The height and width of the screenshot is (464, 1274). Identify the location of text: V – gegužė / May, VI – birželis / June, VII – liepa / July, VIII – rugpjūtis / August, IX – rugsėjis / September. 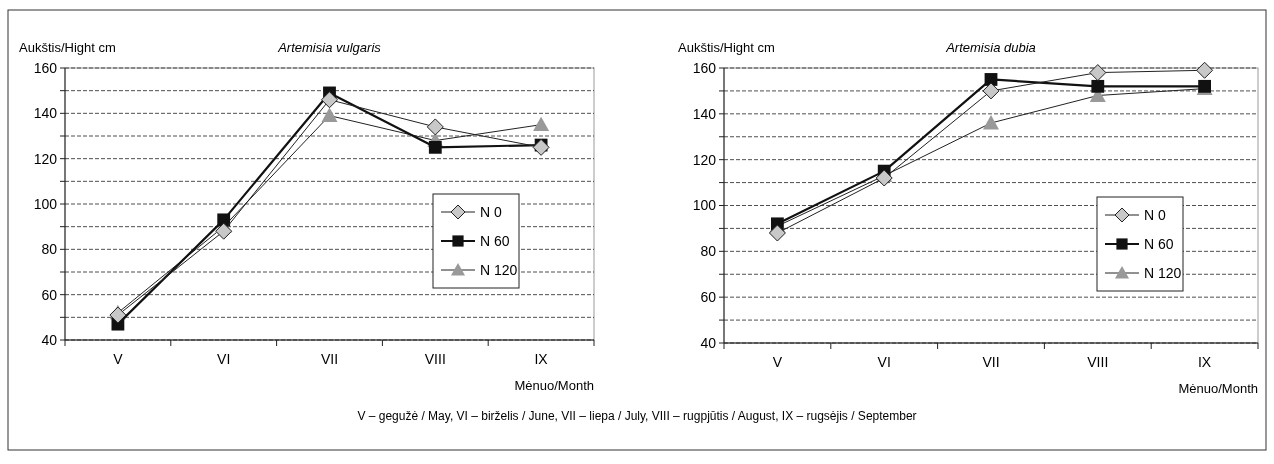
(637, 416).